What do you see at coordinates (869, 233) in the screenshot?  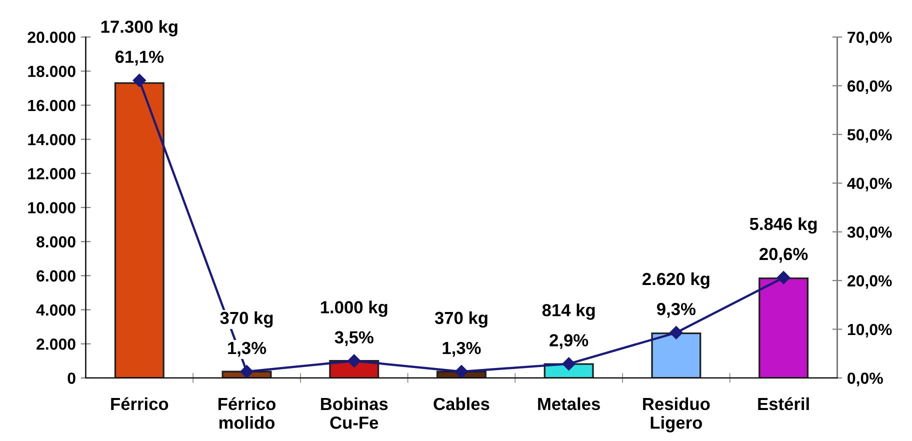 I see `y2-tick-label: 30,0%` at bounding box center [869, 233].